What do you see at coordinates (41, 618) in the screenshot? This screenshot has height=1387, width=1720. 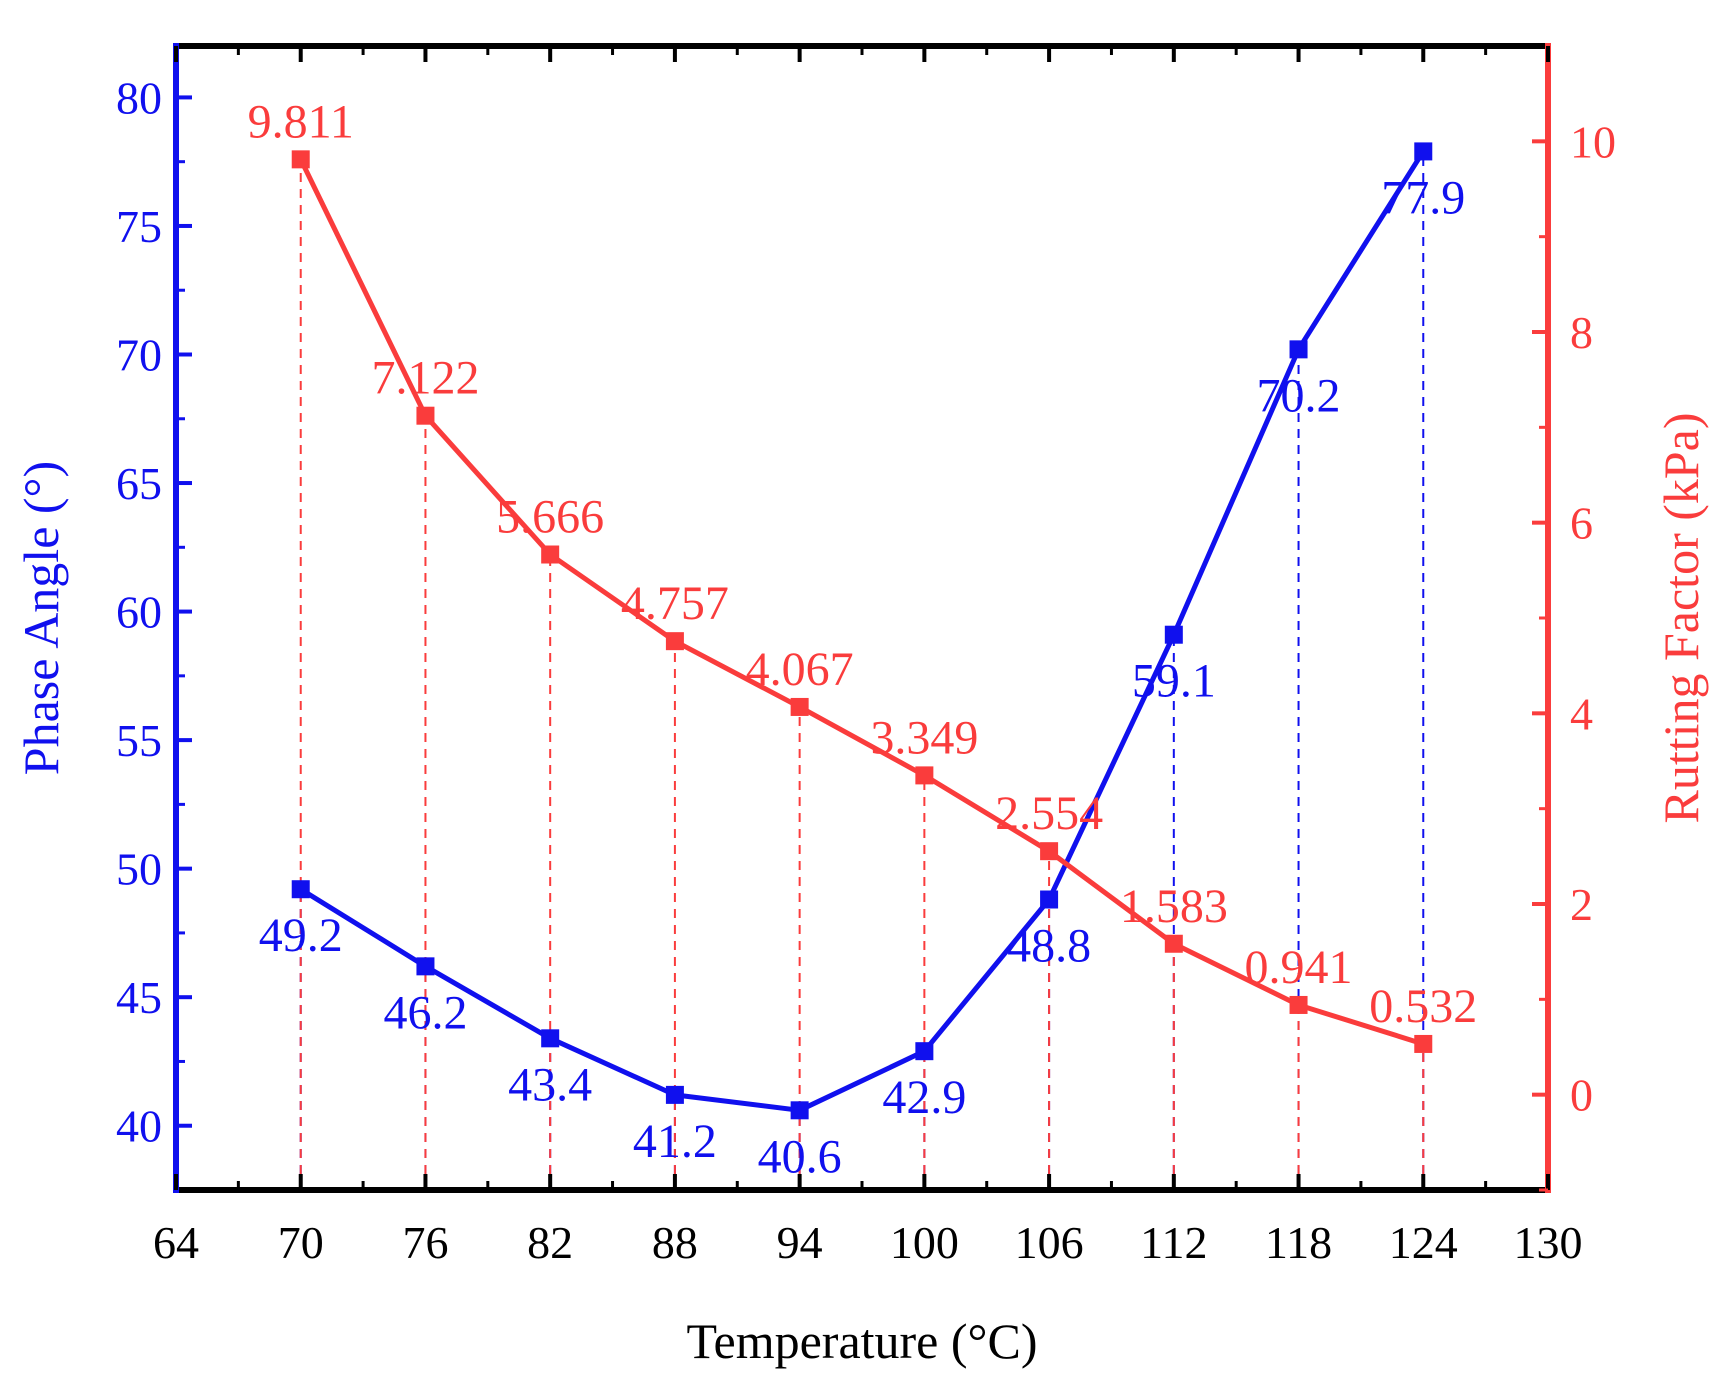 I see `left-y-axis-title: Phase Angle (°)` at bounding box center [41, 618].